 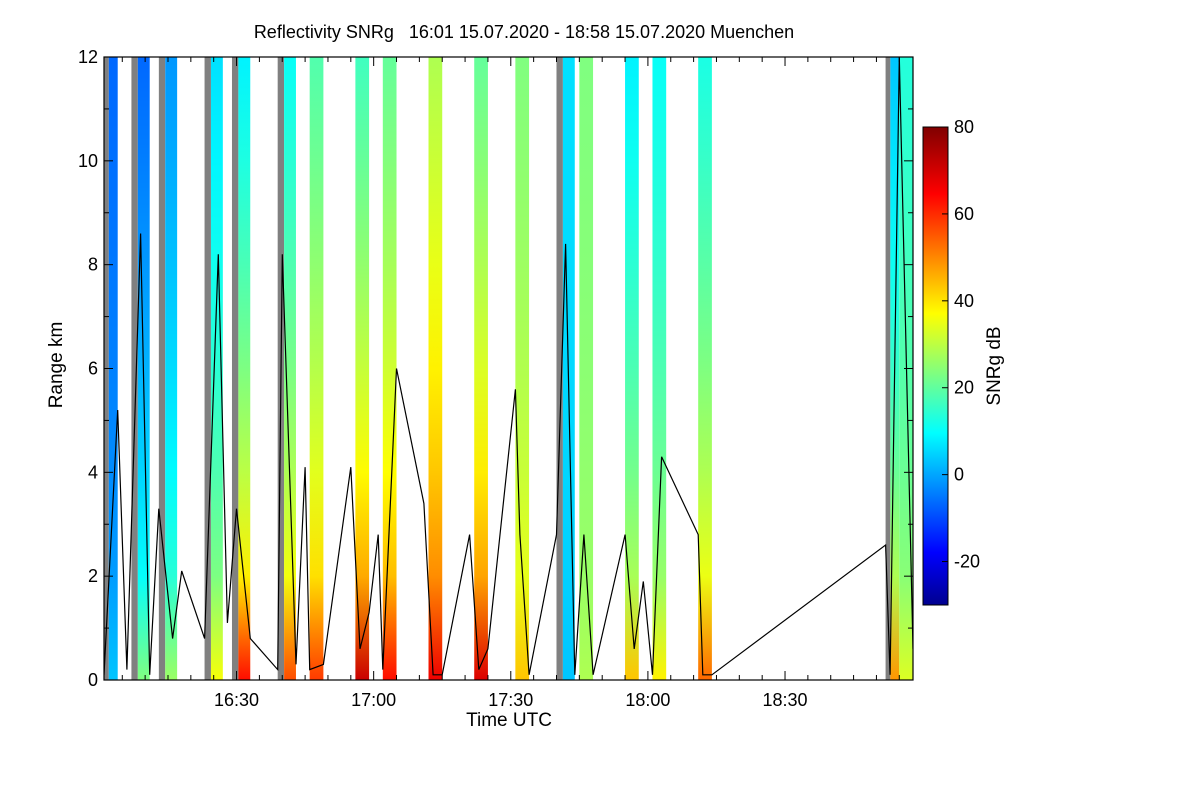 What do you see at coordinates (784, 700) in the screenshot?
I see `x-tick-label: 18:30` at bounding box center [784, 700].